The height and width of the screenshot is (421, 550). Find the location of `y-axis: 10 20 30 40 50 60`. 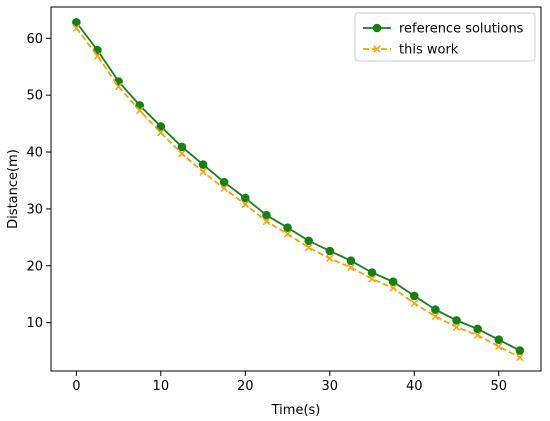

y-axis: 10 20 30 40 50 60 is located at coordinates (38, 181).